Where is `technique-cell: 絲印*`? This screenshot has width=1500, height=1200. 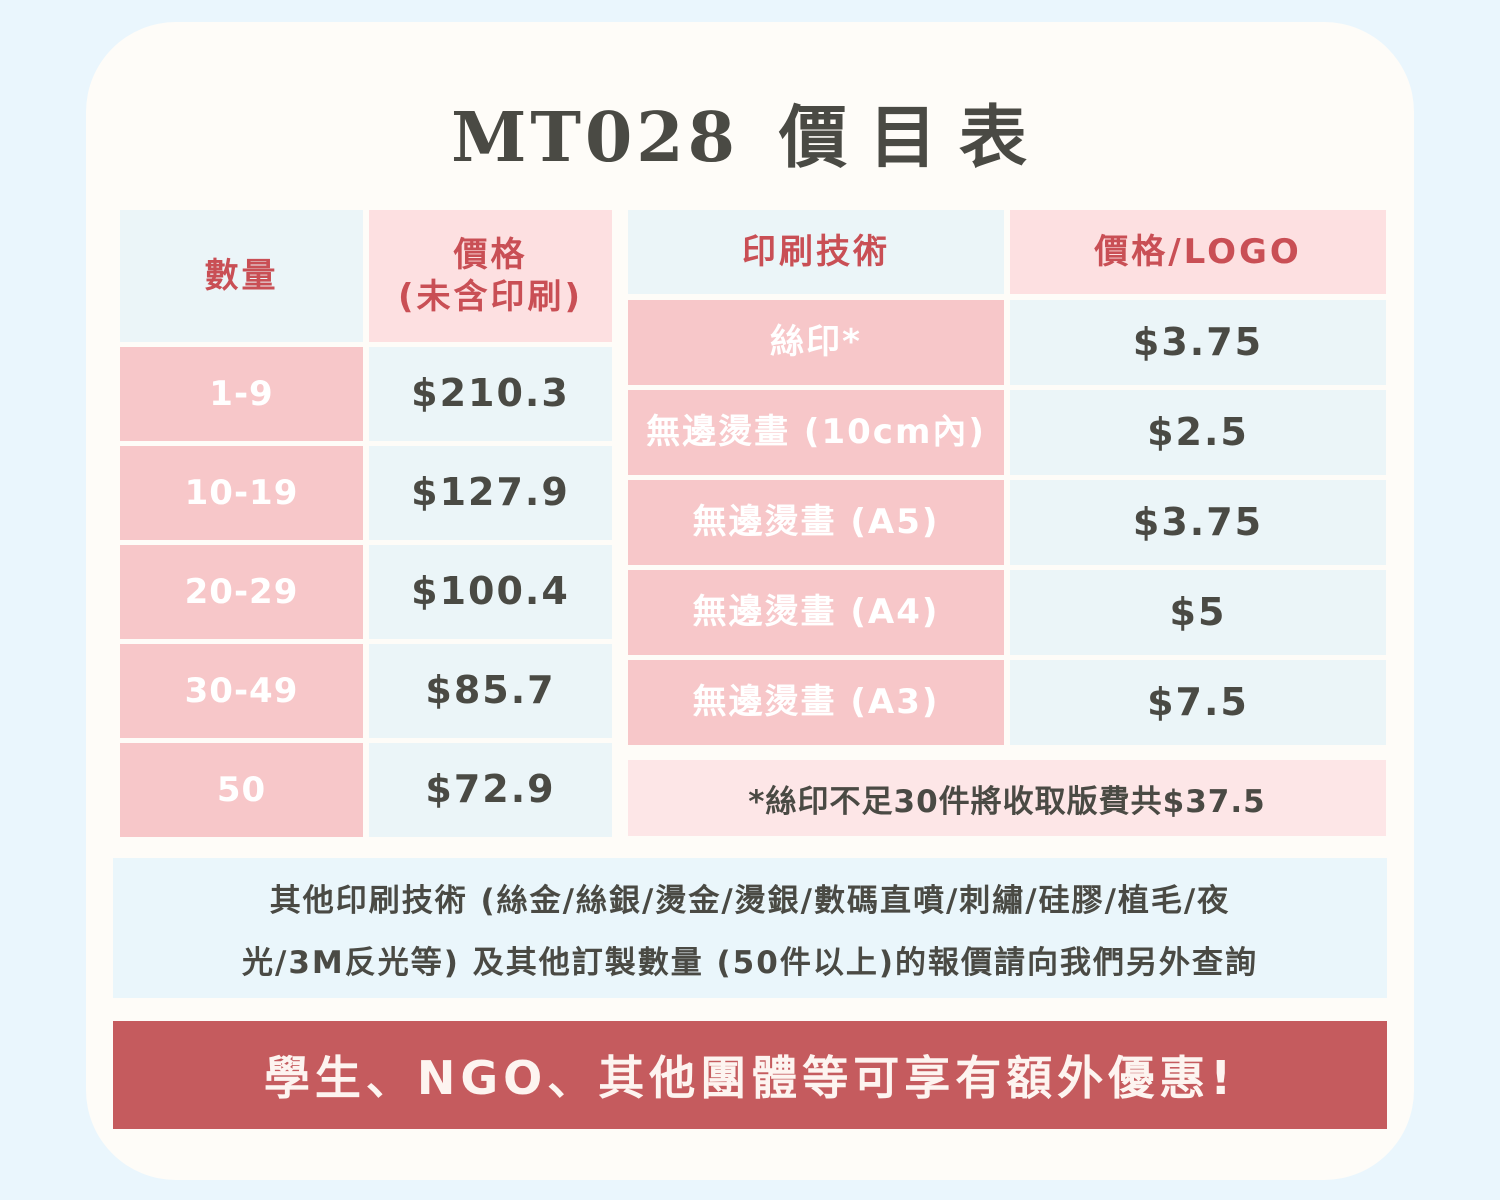 technique-cell: 絲印* is located at coordinates (816, 342).